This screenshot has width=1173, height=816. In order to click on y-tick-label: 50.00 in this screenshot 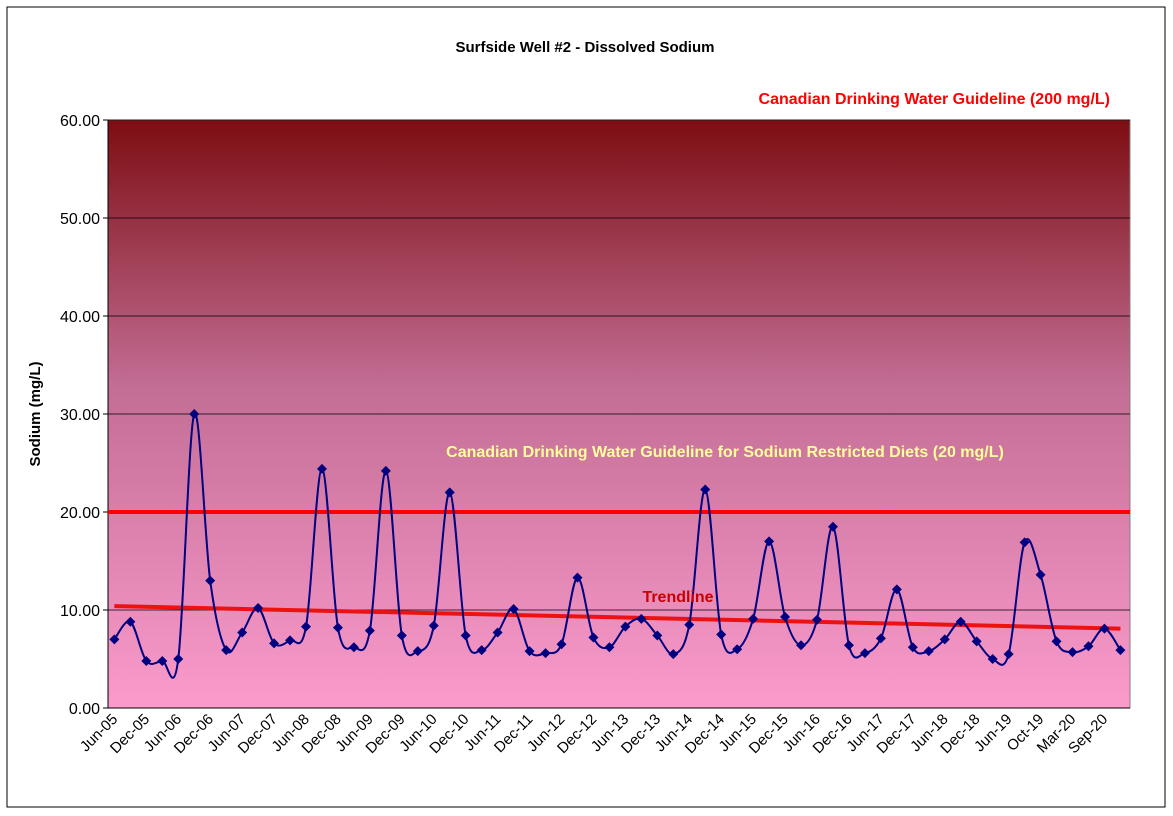, I will do `click(80, 219)`.